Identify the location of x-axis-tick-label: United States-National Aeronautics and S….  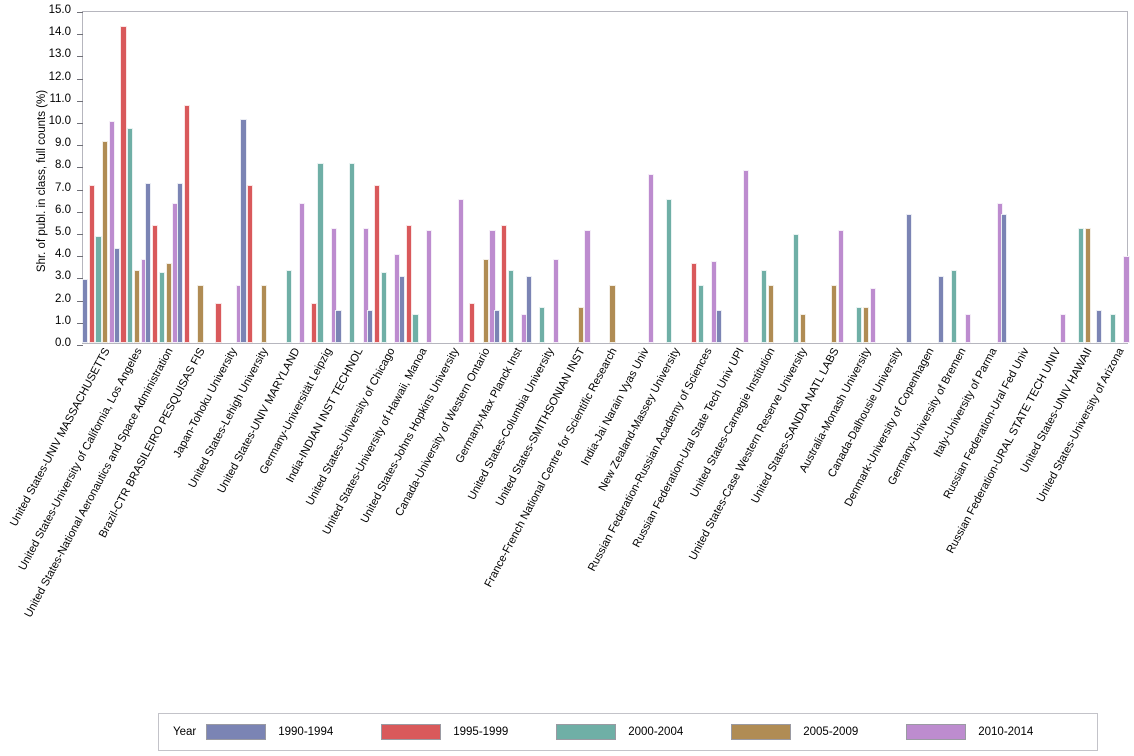
(99, 483).